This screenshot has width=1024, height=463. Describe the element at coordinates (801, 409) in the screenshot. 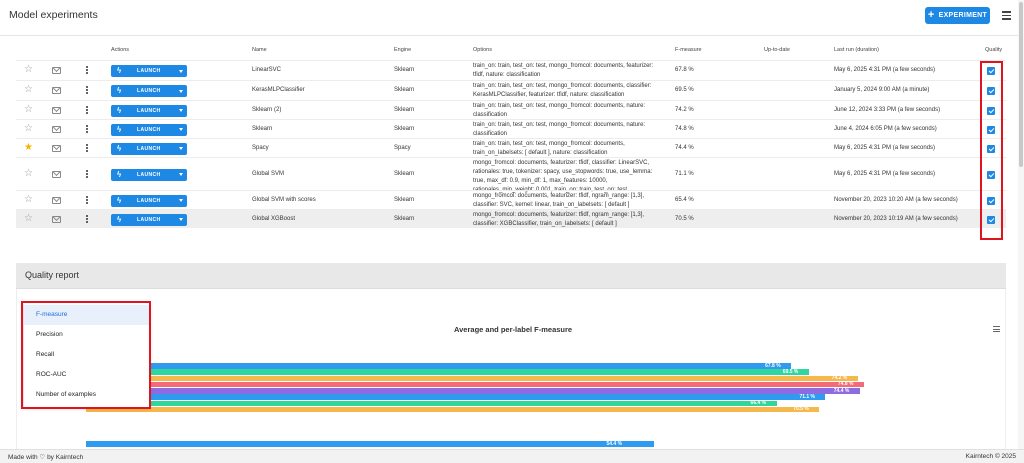

I see `bar-value-label: 70.5 %` at that location.